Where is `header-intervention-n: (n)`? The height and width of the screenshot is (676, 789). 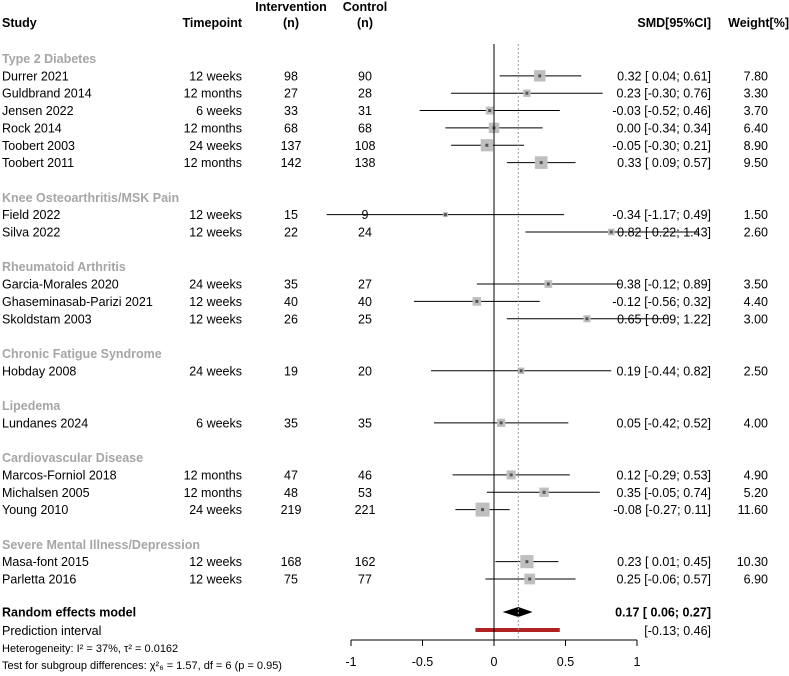 header-intervention-n: (n) is located at coordinates (291, 23).